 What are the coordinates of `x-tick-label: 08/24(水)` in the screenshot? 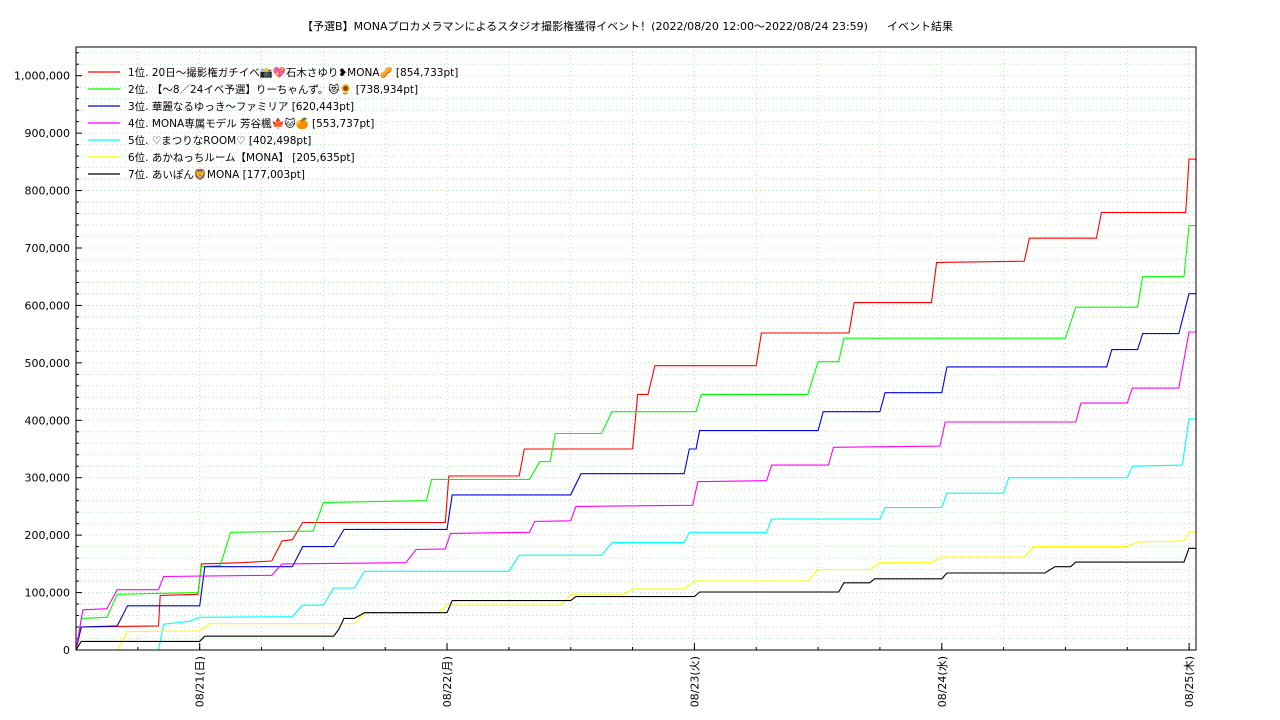 It's located at (942, 681).